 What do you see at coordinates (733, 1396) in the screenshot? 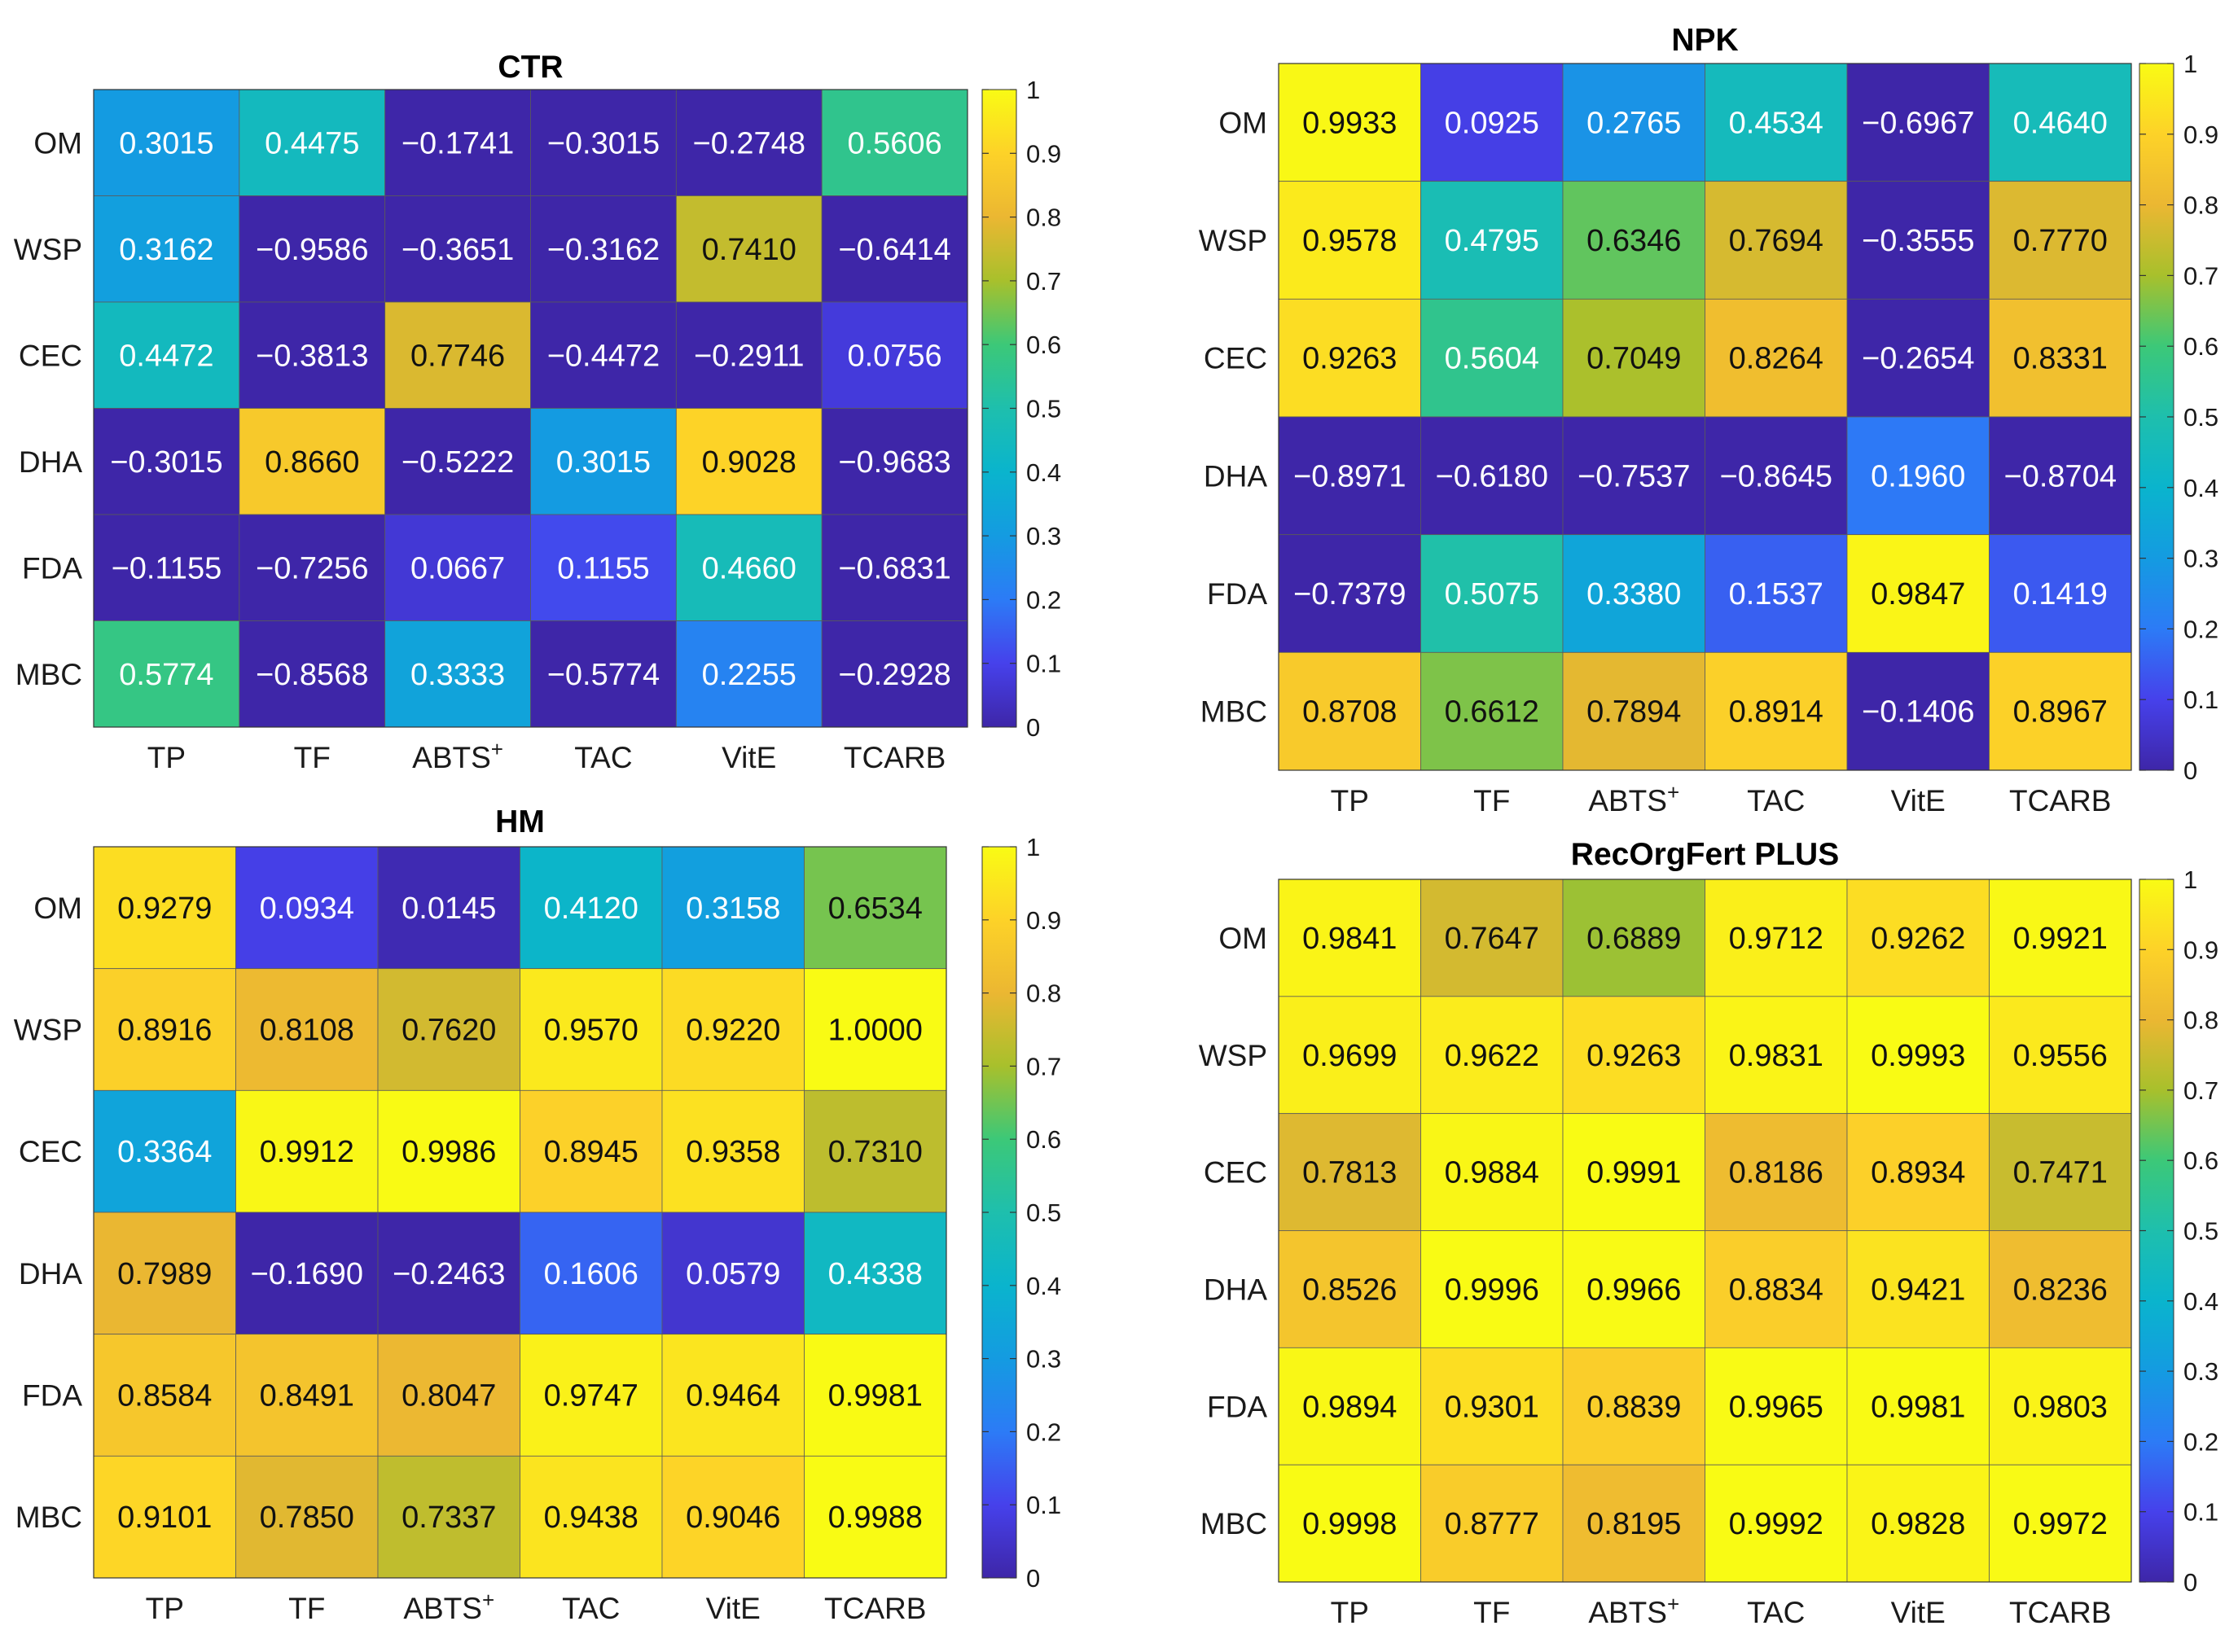
I see `cell-value-label: 0.9464` at bounding box center [733, 1396].